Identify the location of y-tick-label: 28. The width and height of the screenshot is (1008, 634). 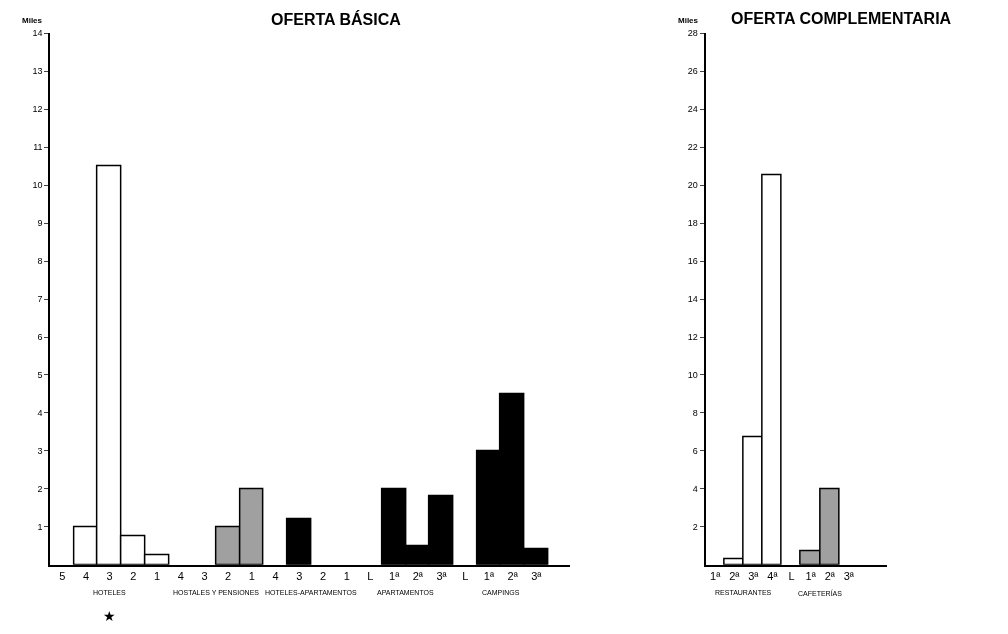
(692, 33).